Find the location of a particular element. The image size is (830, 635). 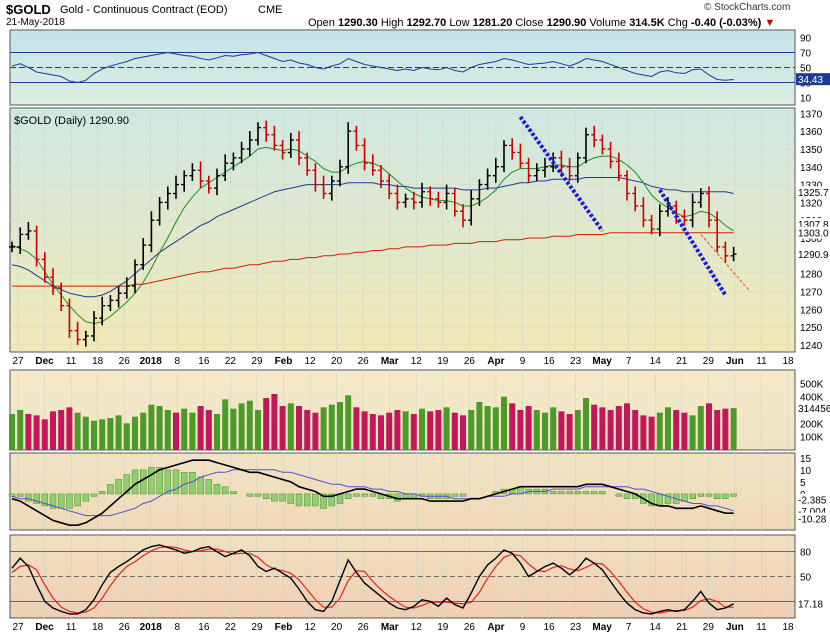

date-tick-label: 14 is located at coordinates (656, 361).